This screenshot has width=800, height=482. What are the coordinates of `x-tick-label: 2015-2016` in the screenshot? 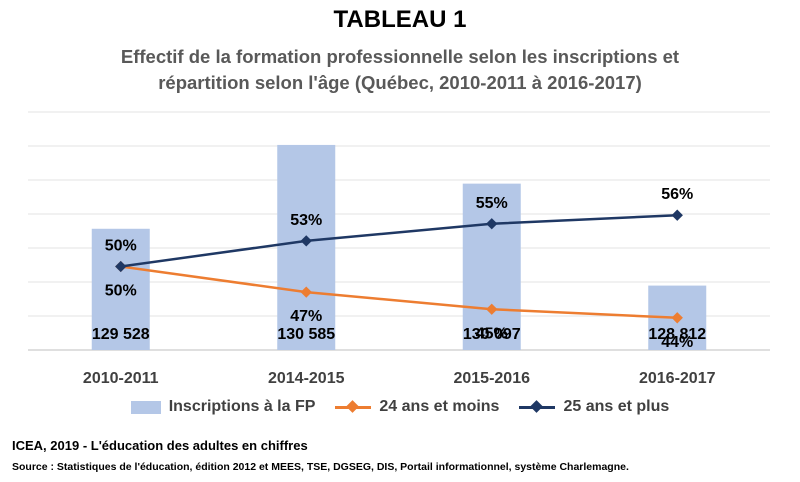 It's located at (491, 378).